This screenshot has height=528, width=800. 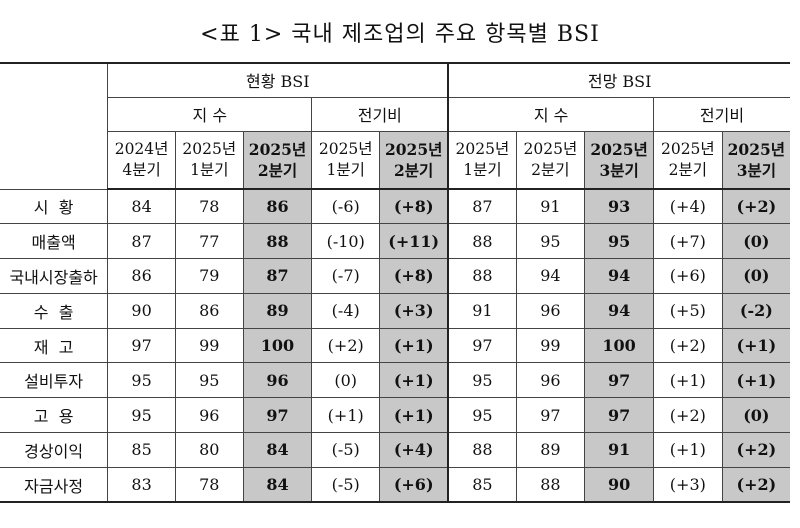 I want to click on period-header: 2024년 4분기, so click(x=141, y=160).